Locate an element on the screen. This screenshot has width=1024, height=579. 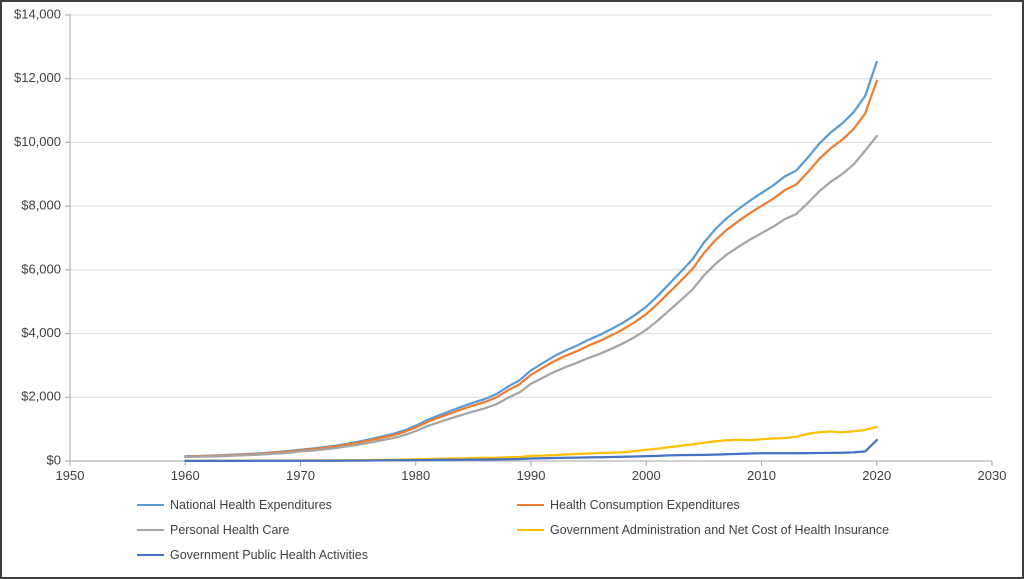
legend-item-health-consumption-expenditures: Health Consumption Expenditures is located at coordinates (769, 505).